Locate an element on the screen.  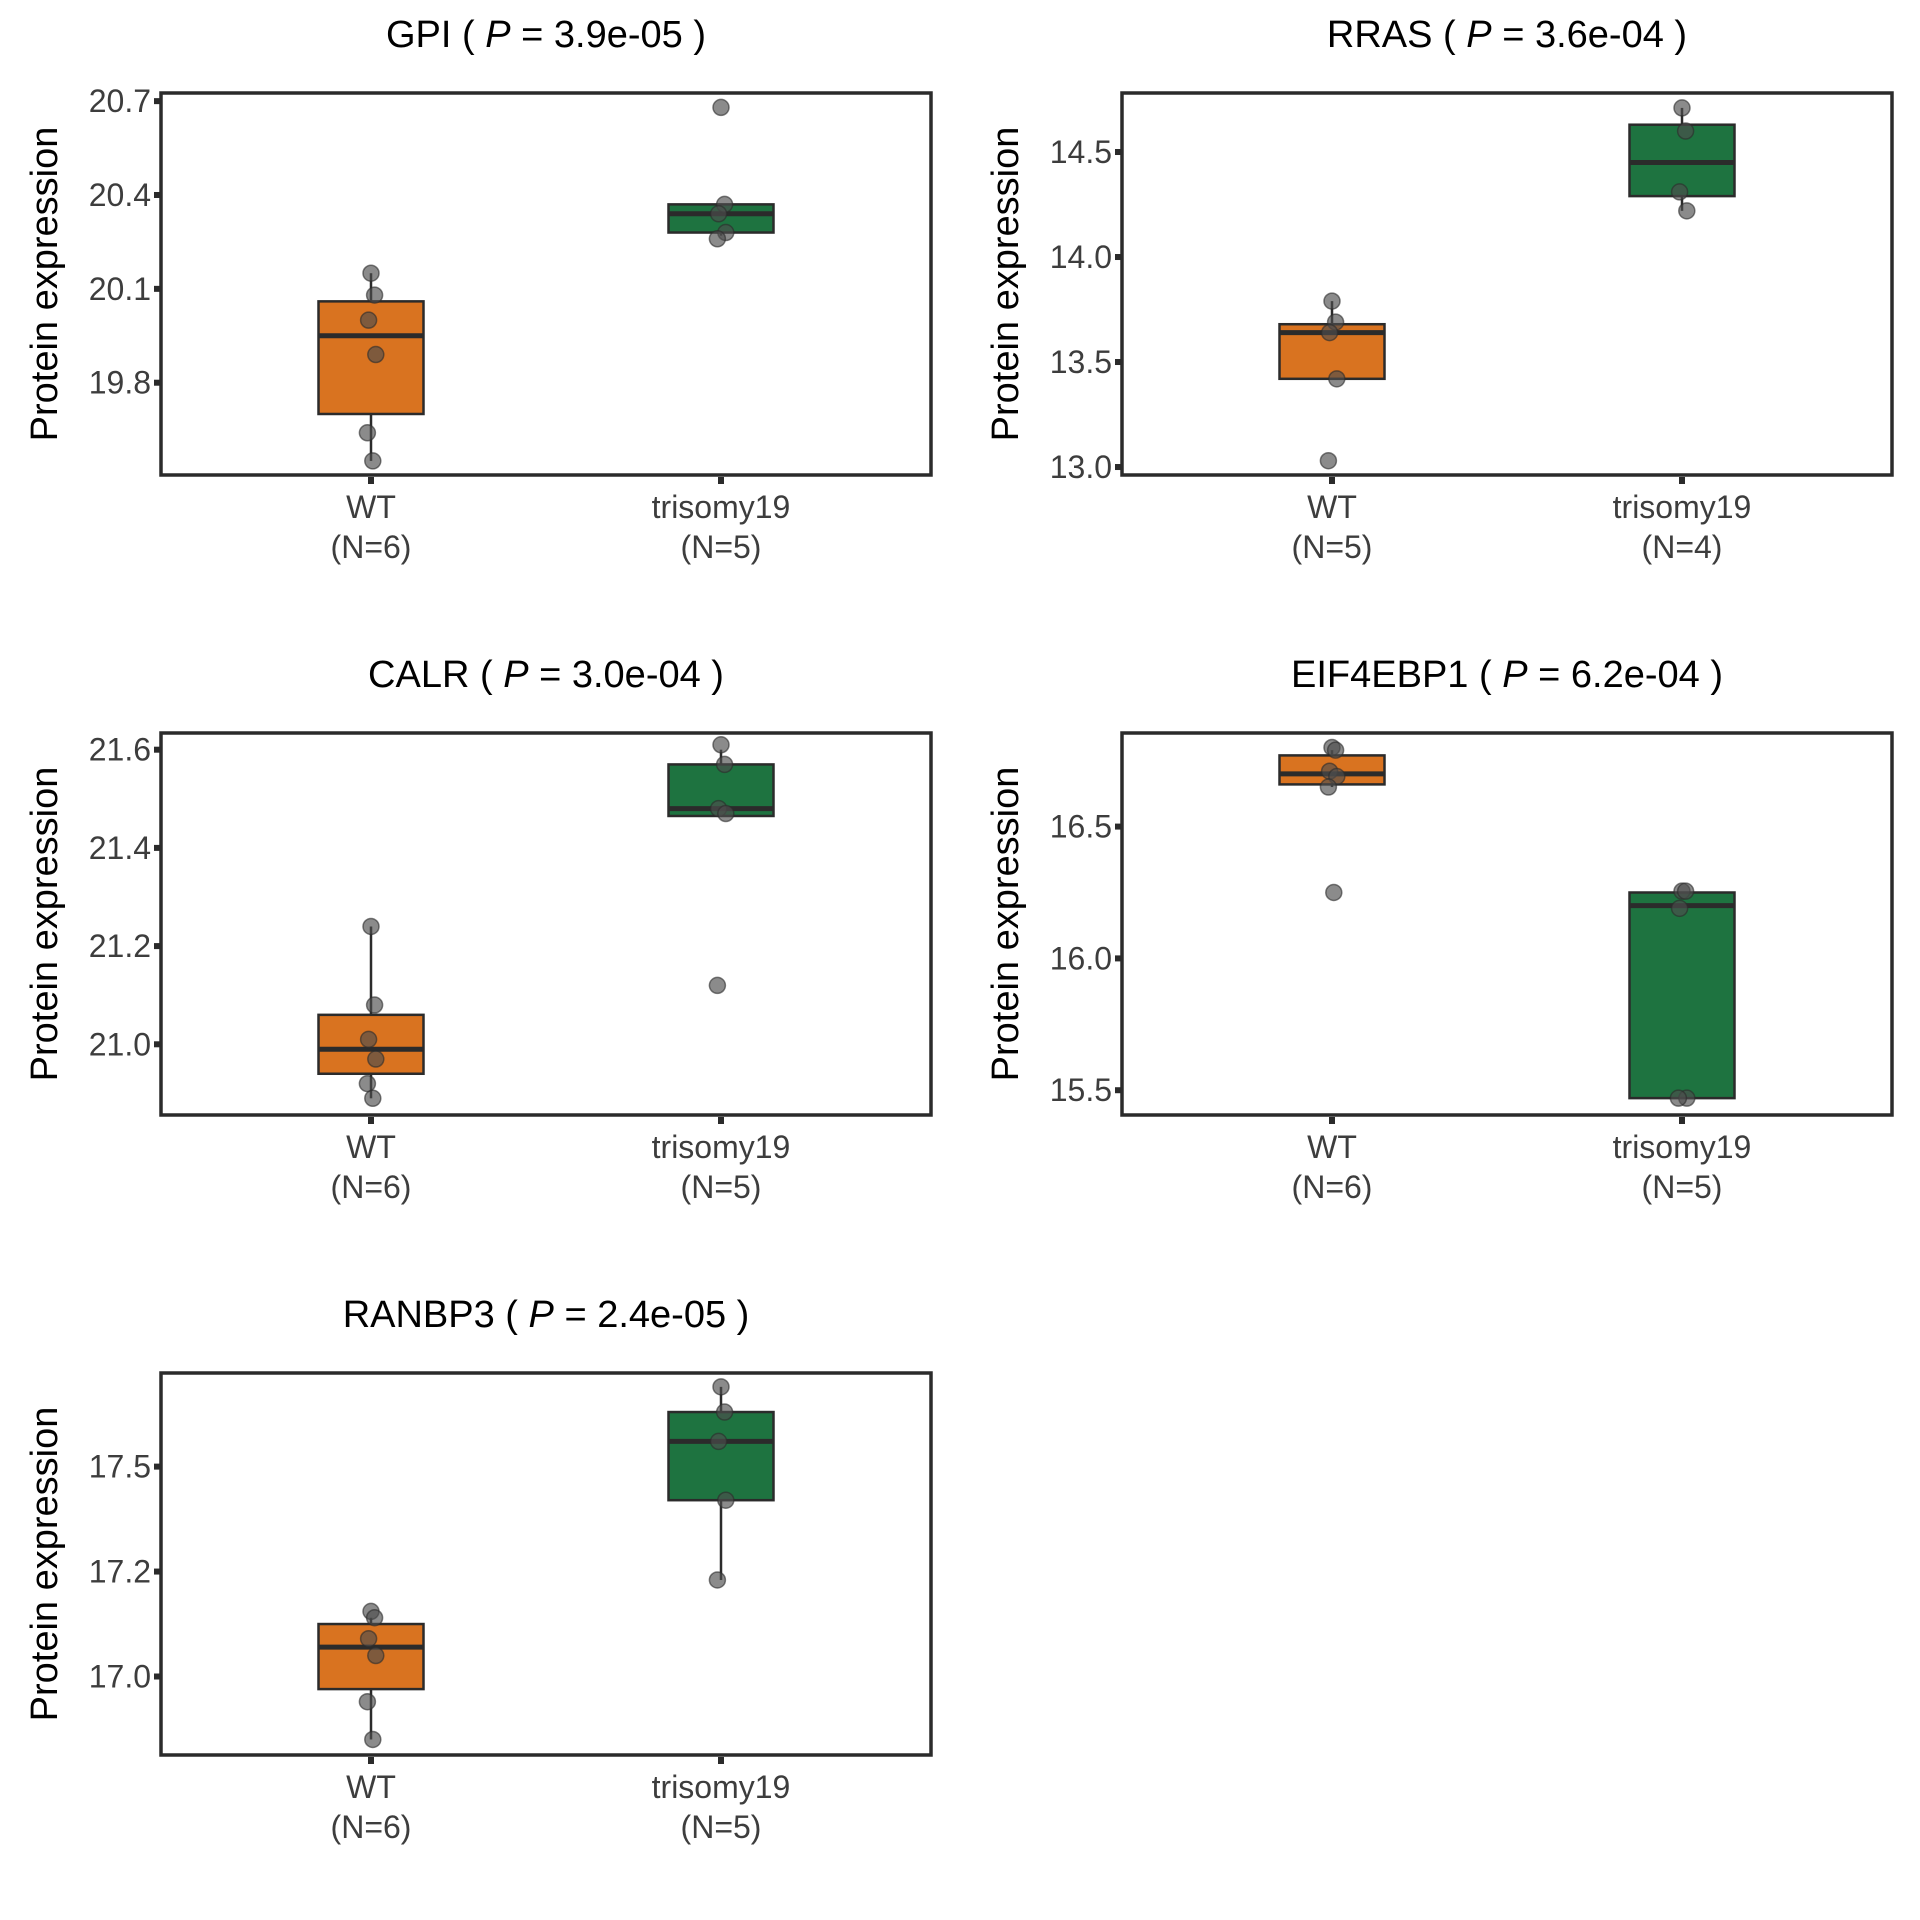
panel-title: CALR ( P = 3.0e-04 ) is located at coordinates (546, 675).